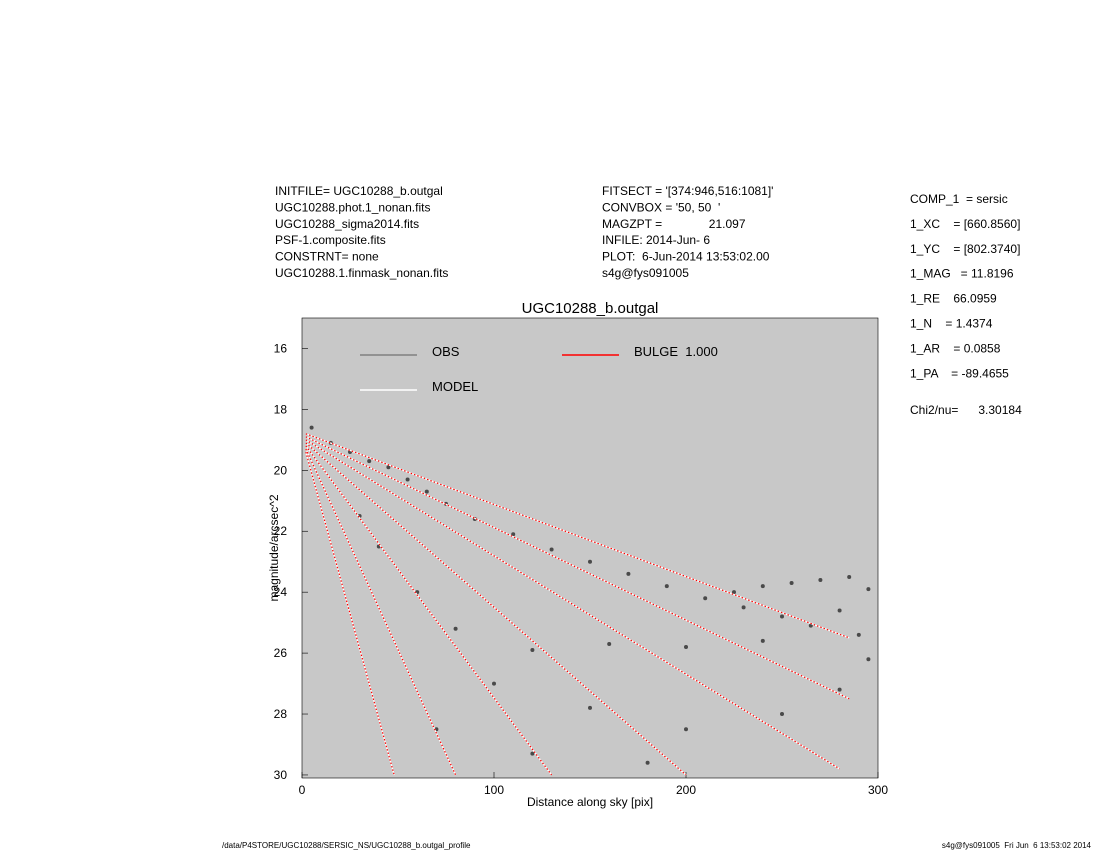  Describe the element at coordinates (661, 207) in the screenshot. I see `header-middle-line: CONVBOX = '50, 50 '` at that location.